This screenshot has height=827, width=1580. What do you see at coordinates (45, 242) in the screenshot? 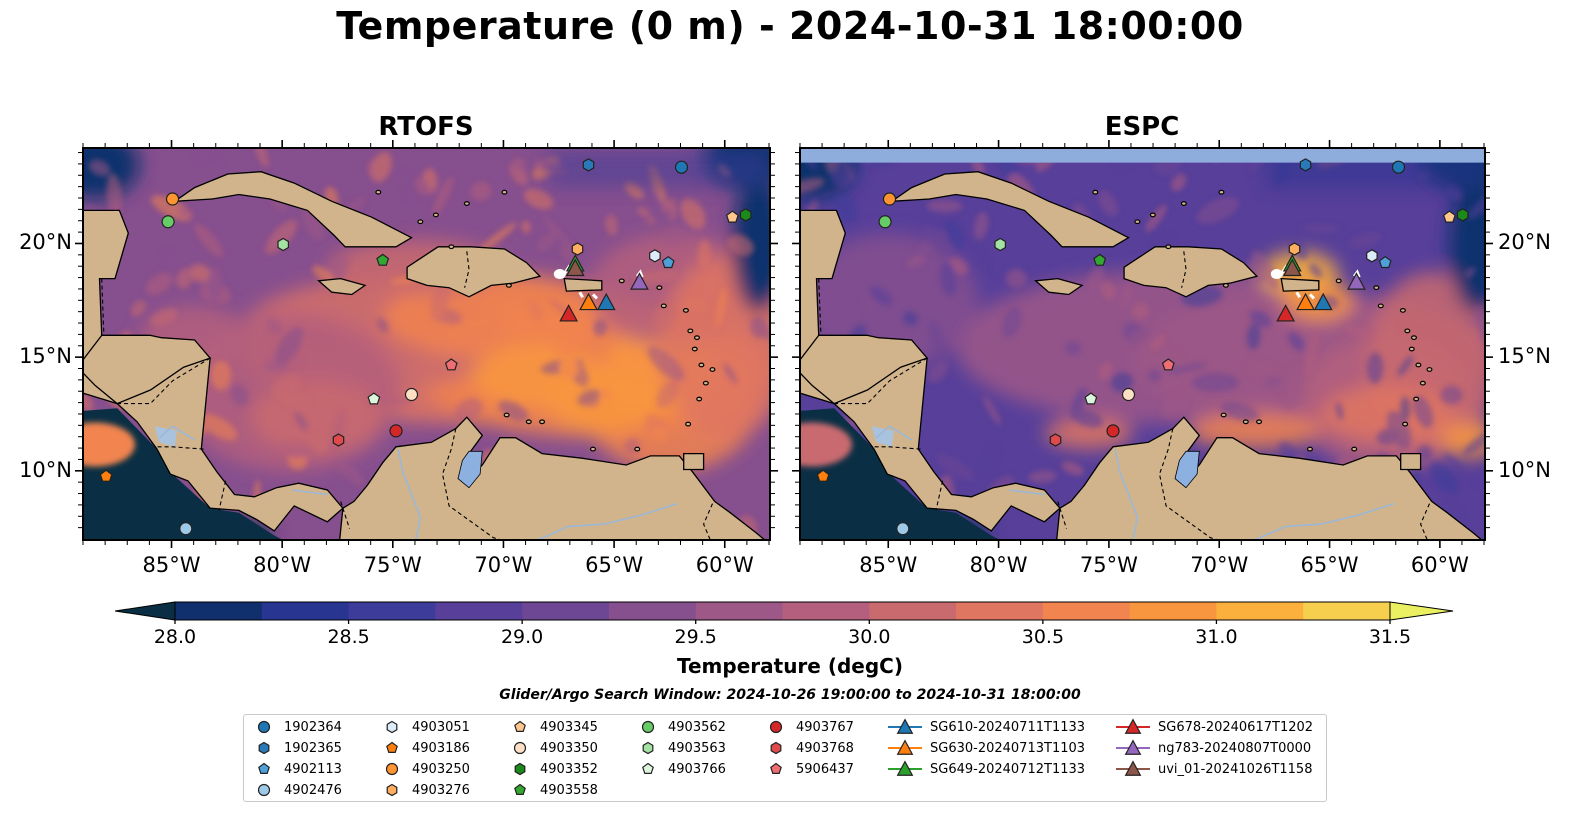
I see `lat-label: 20°N` at bounding box center [45, 242].